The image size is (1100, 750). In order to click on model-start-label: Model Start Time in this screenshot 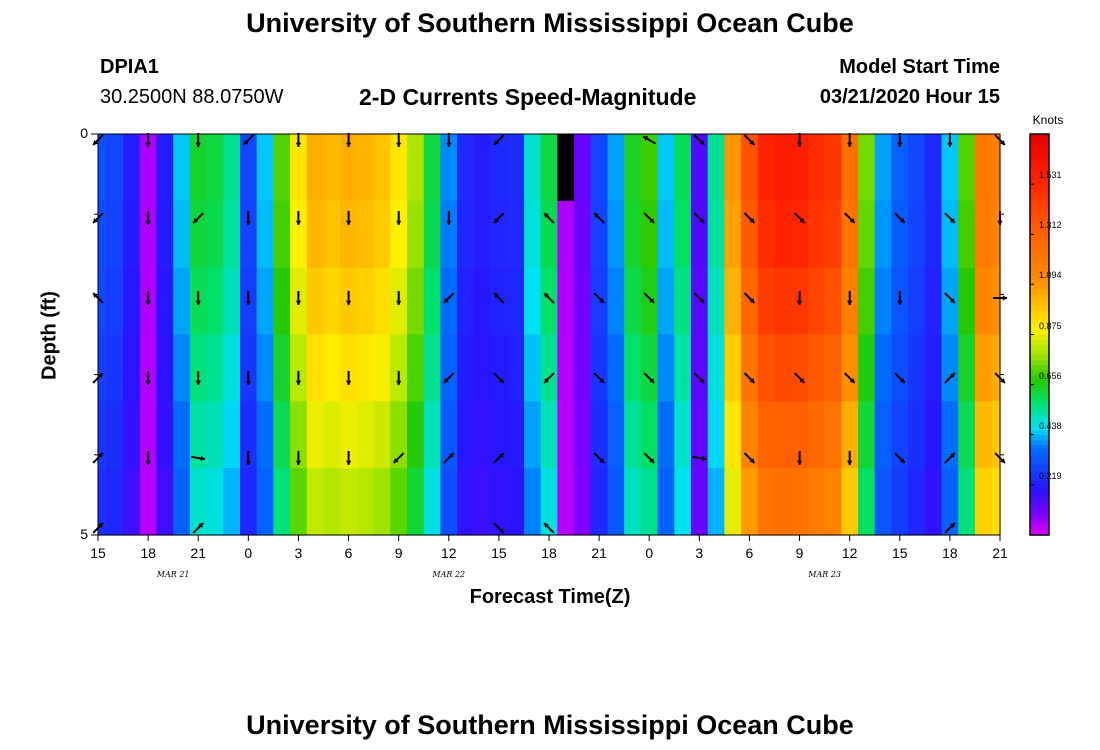, I will do `click(919, 67)`.